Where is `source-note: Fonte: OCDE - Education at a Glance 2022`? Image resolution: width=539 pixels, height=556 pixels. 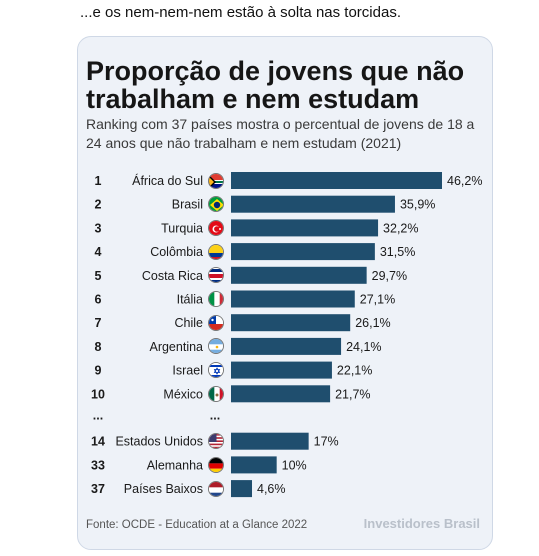 source-note: Fonte: OCDE - Education at a Glance 2022 is located at coordinates (197, 525).